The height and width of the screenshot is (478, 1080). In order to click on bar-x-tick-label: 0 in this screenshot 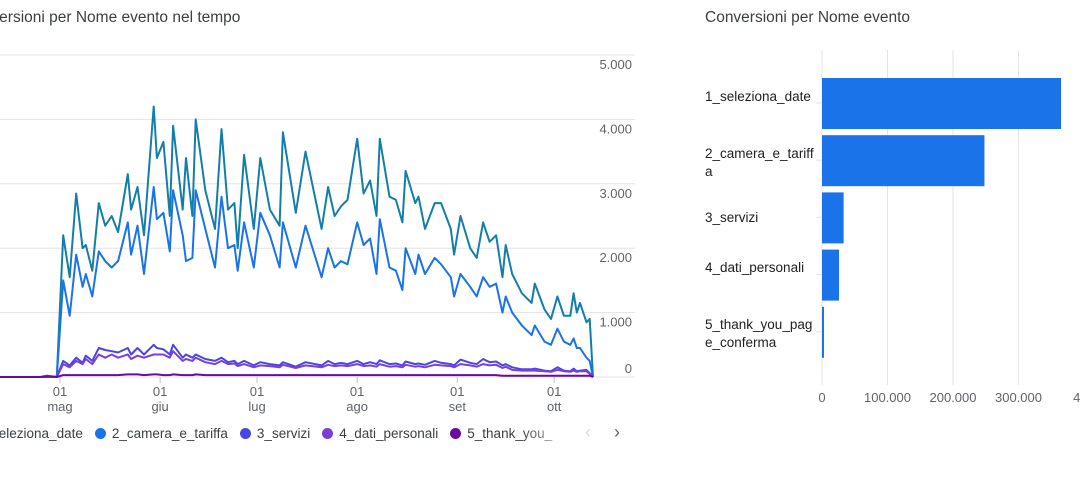, I will do `click(821, 397)`.